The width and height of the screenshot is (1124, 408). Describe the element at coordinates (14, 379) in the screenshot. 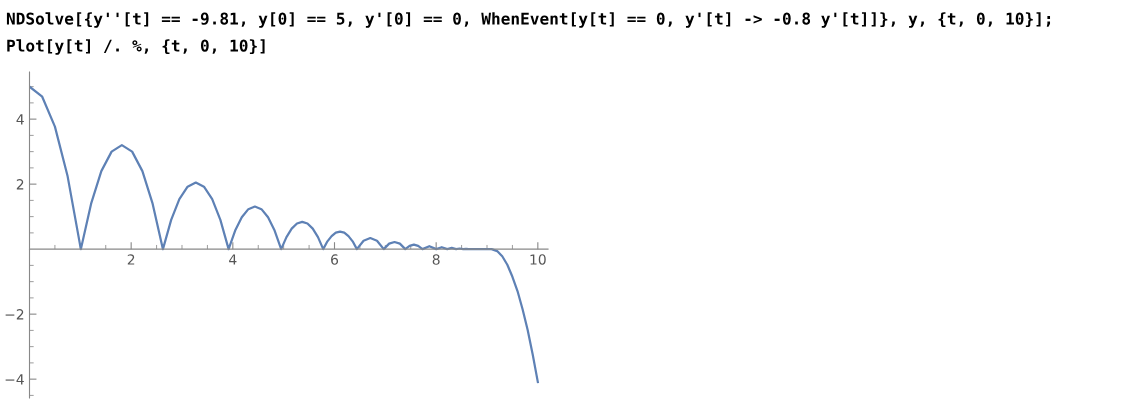

I see `y-tick-label: −4` at that location.